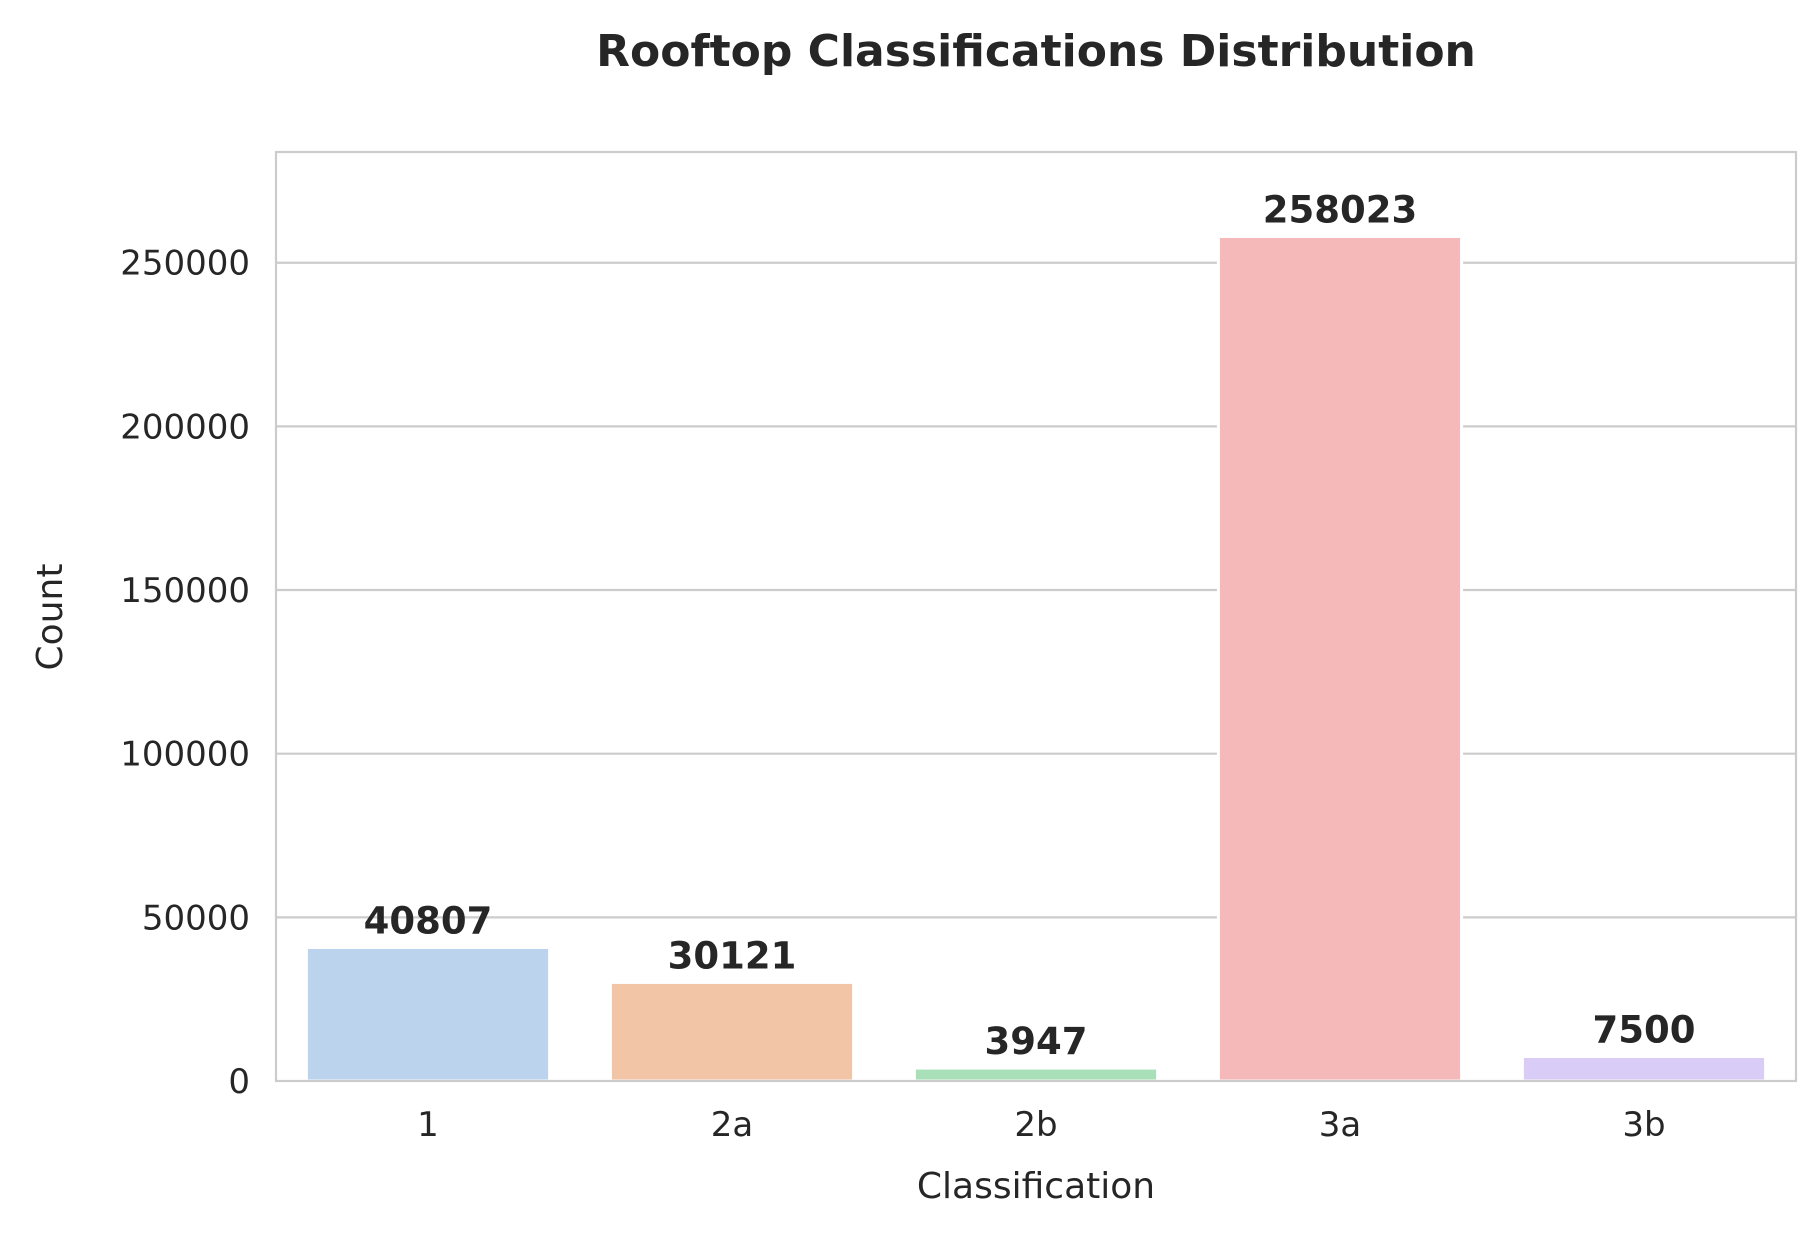 This screenshot has height=1235, width=1816. What do you see at coordinates (1643, 1125) in the screenshot?
I see `x-tick-label: 3b` at bounding box center [1643, 1125].